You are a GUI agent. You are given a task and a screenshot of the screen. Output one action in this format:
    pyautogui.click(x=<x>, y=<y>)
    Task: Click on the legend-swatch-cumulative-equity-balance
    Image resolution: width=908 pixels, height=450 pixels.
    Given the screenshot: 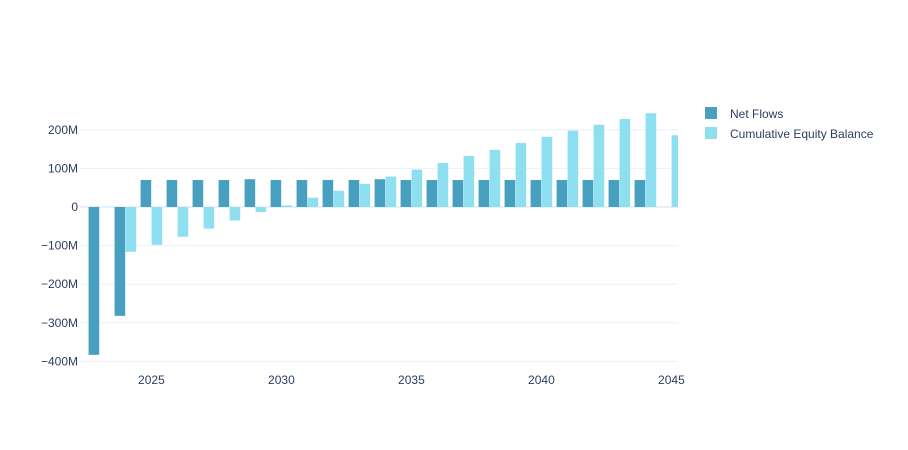 What is the action you would take?
    pyautogui.click(x=711, y=133)
    